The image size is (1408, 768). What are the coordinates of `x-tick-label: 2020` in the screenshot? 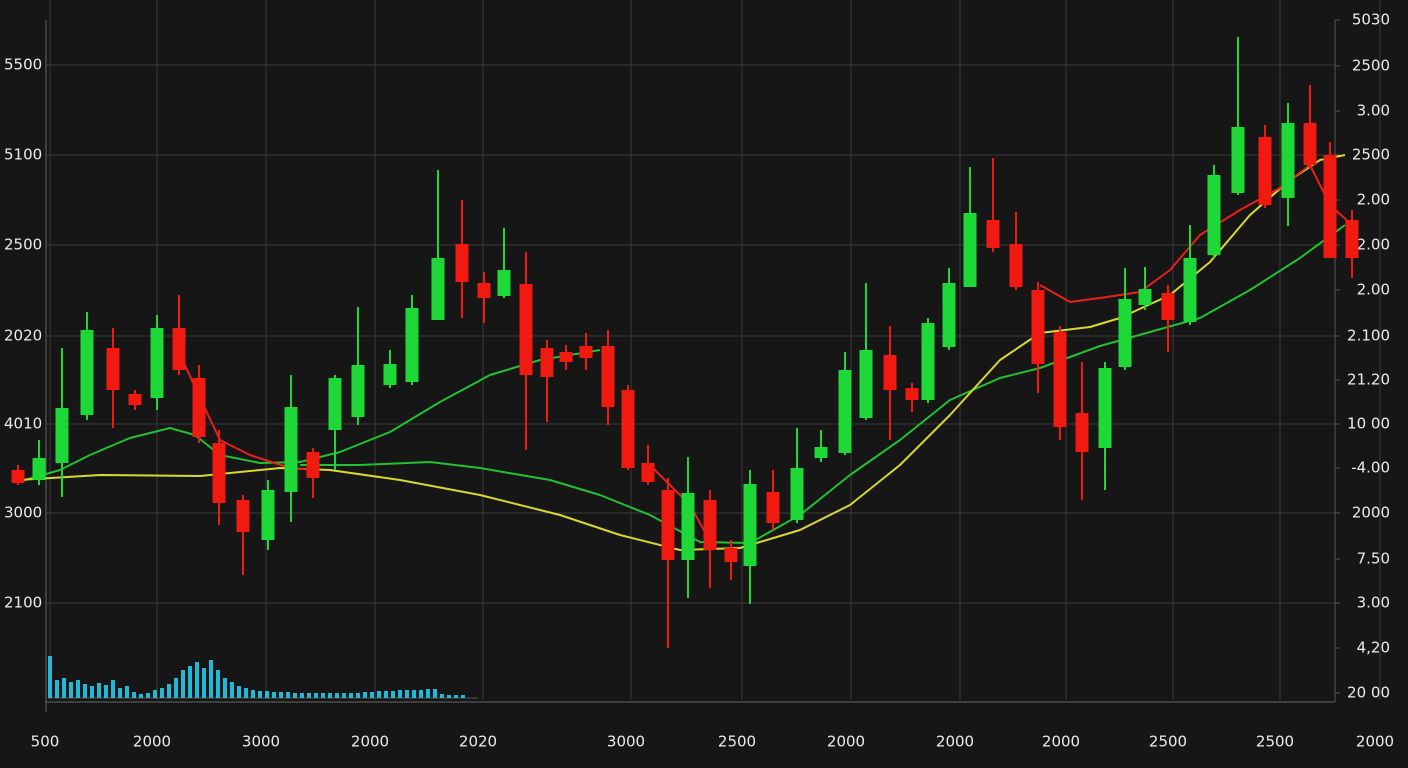 It's located at (478, 742).